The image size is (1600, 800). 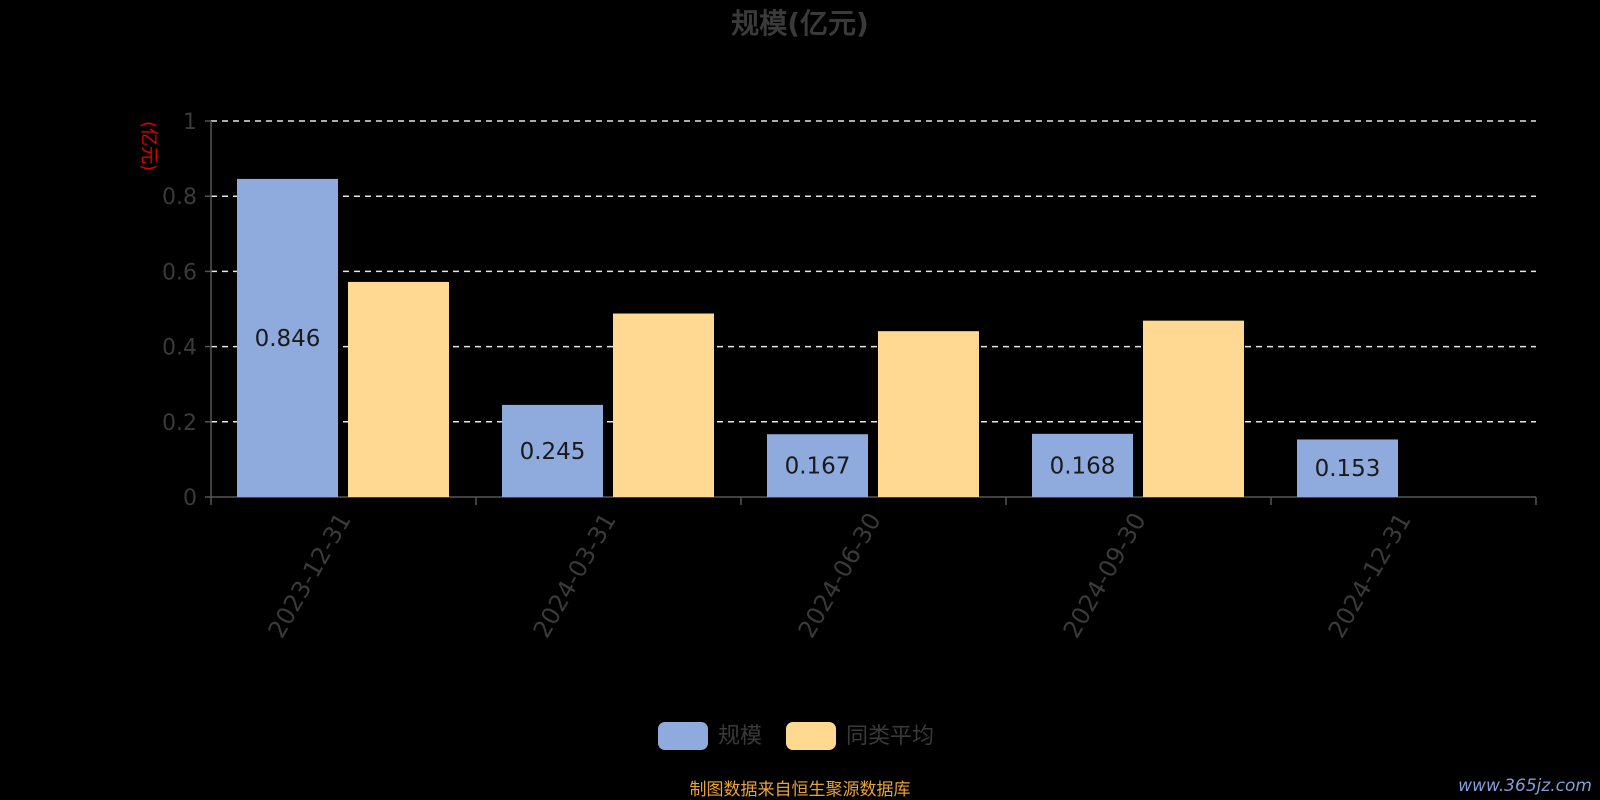 I want to click on x-tick-label: 2024-03-31, so click(x=575, y=575).